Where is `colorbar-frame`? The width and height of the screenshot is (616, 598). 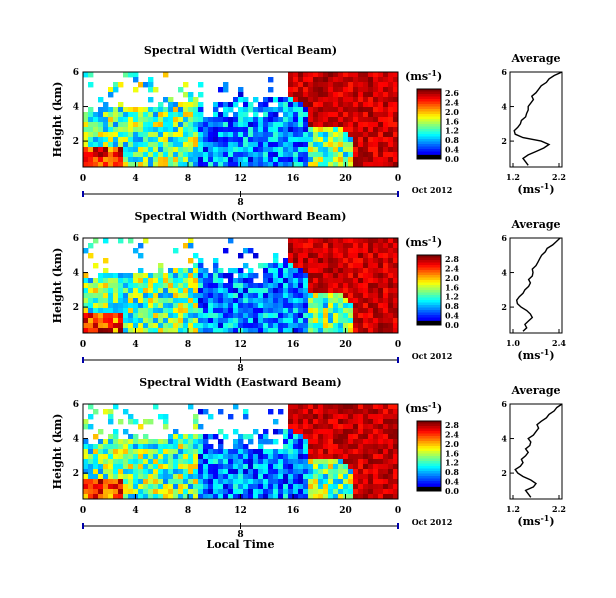
colorbar-frame is located at coordinates (429, 124).